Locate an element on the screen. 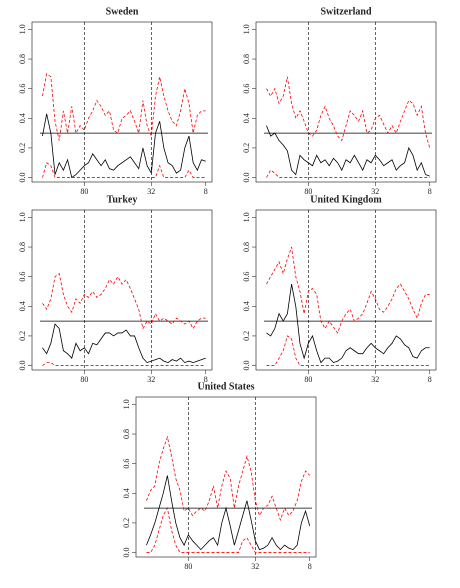  panel-title: United States is located at coordinates (226, 386).